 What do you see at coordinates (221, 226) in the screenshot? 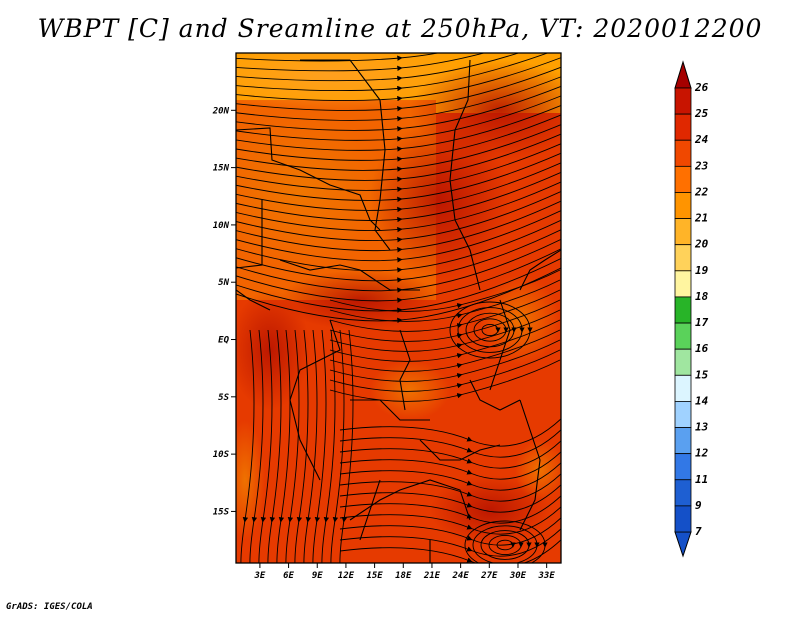
I see `lat-tick-label: 10N` at bounding box center [221, 226].